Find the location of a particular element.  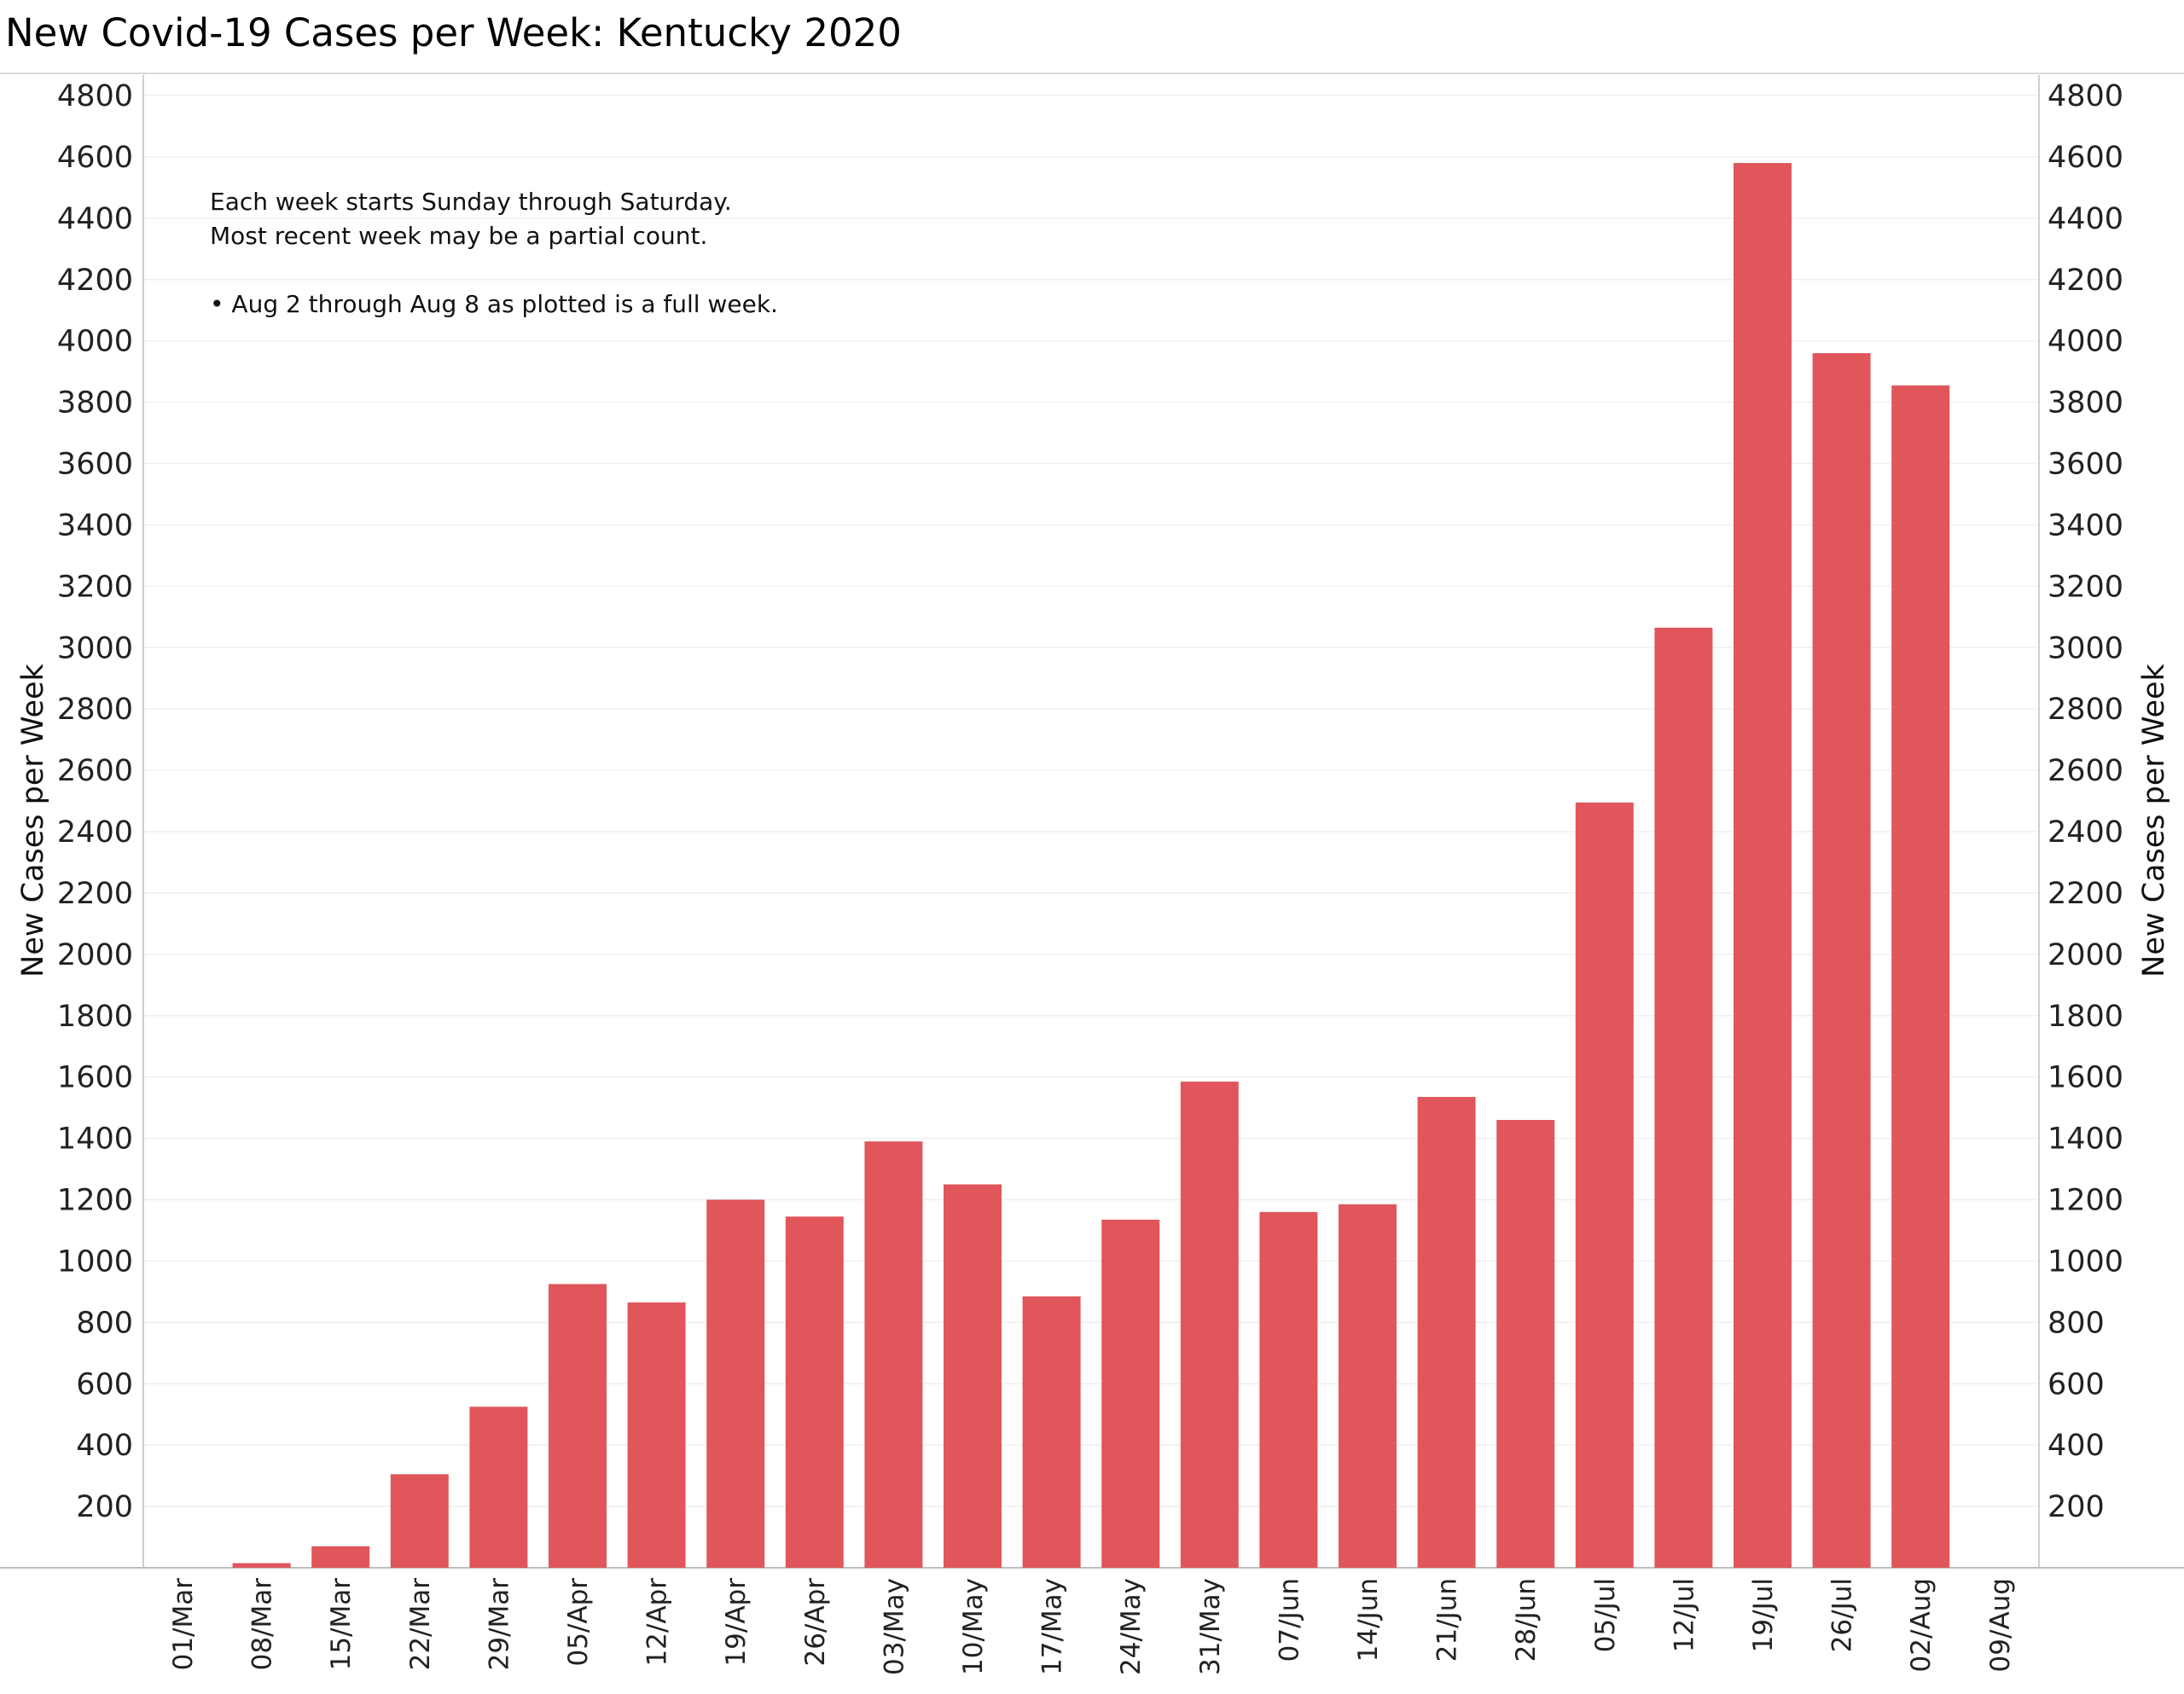

y-tick-label-right: 1600 is located at coordinates (2086, 1078).